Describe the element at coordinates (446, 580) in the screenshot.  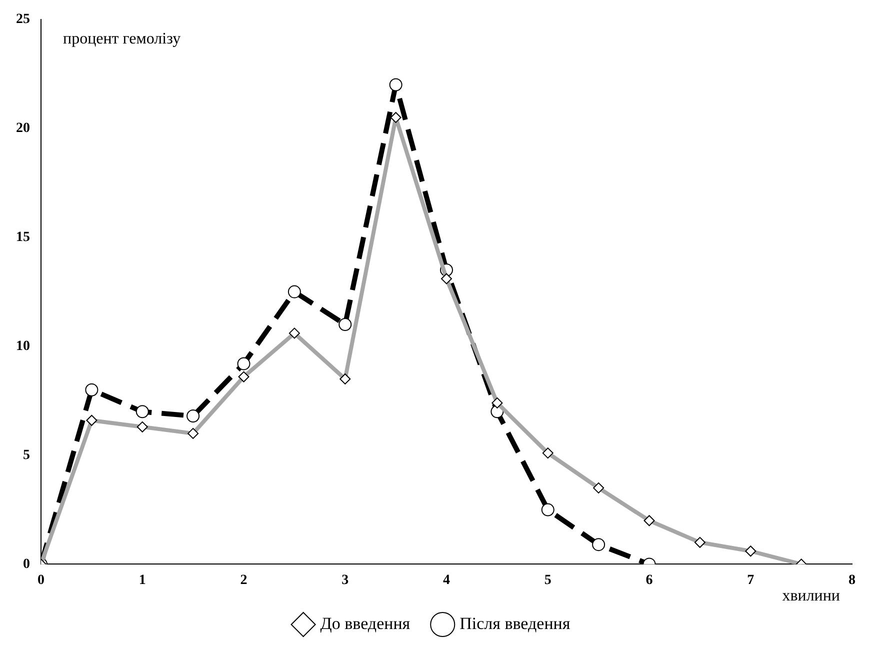
I see `x-tick-label: 4` at that location.